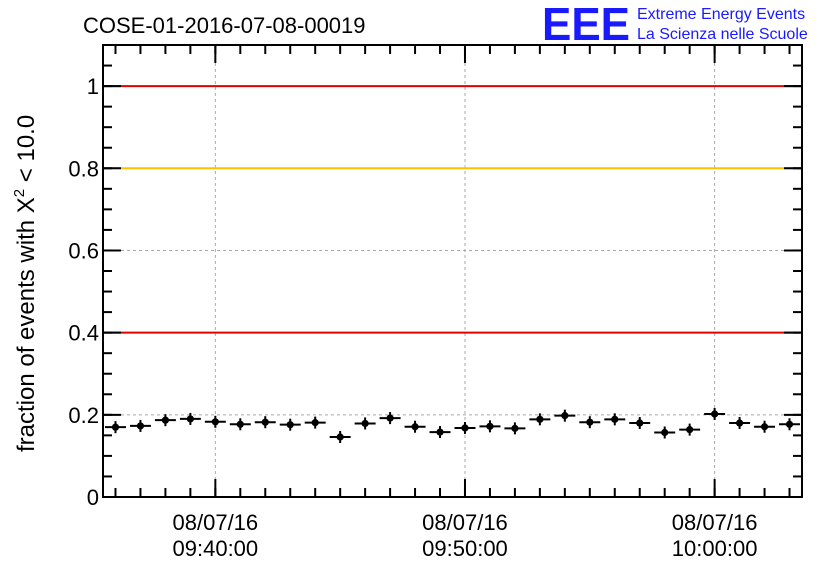 This screenshot has width=836, height=572. Describe the element at coordinates (83, 415) in the screenshot. I see `y-tick-label: 0.2` at that location.